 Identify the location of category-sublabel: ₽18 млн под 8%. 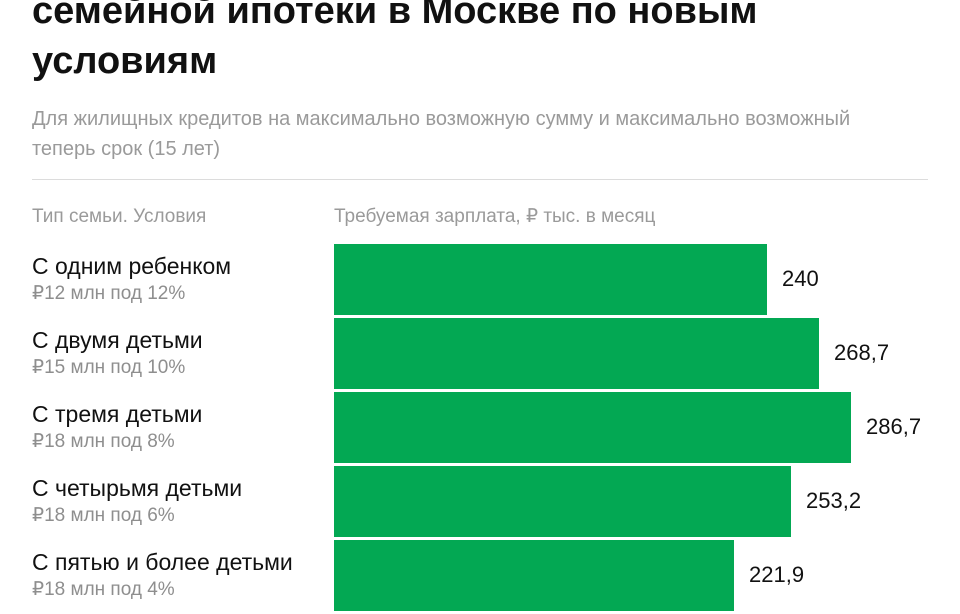
(103, 441).